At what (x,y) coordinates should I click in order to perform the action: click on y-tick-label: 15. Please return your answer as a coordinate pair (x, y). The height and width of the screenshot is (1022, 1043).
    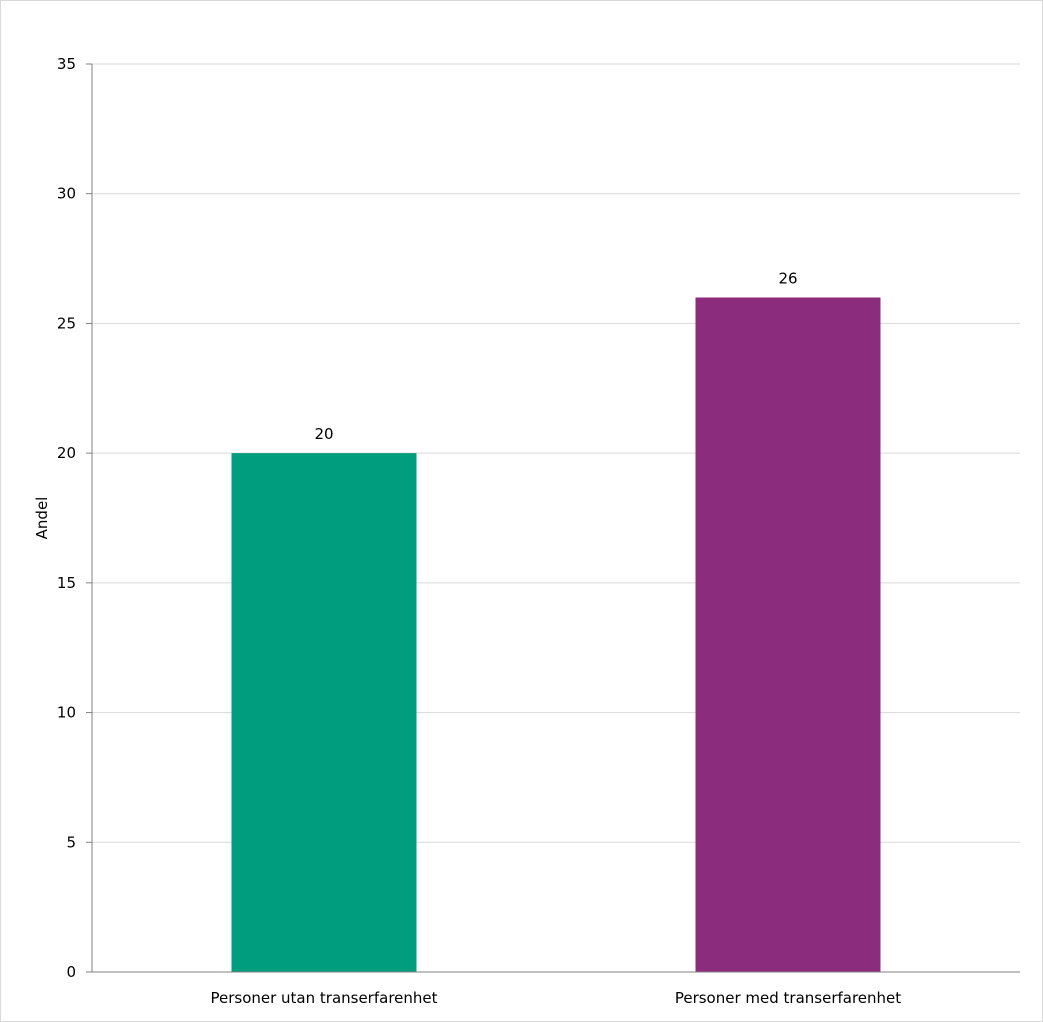
    Looking at the image, I should click on (66, 583).